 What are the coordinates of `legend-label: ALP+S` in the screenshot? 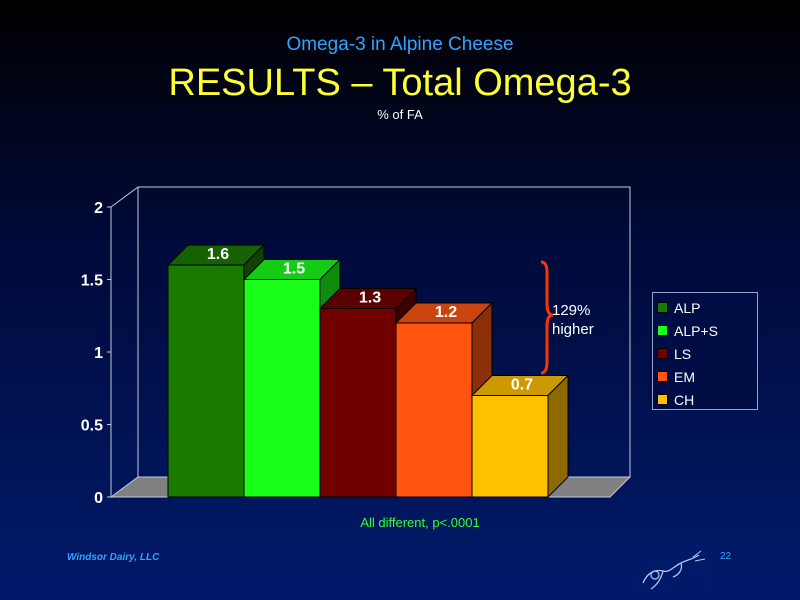 It's located at (696, 330).